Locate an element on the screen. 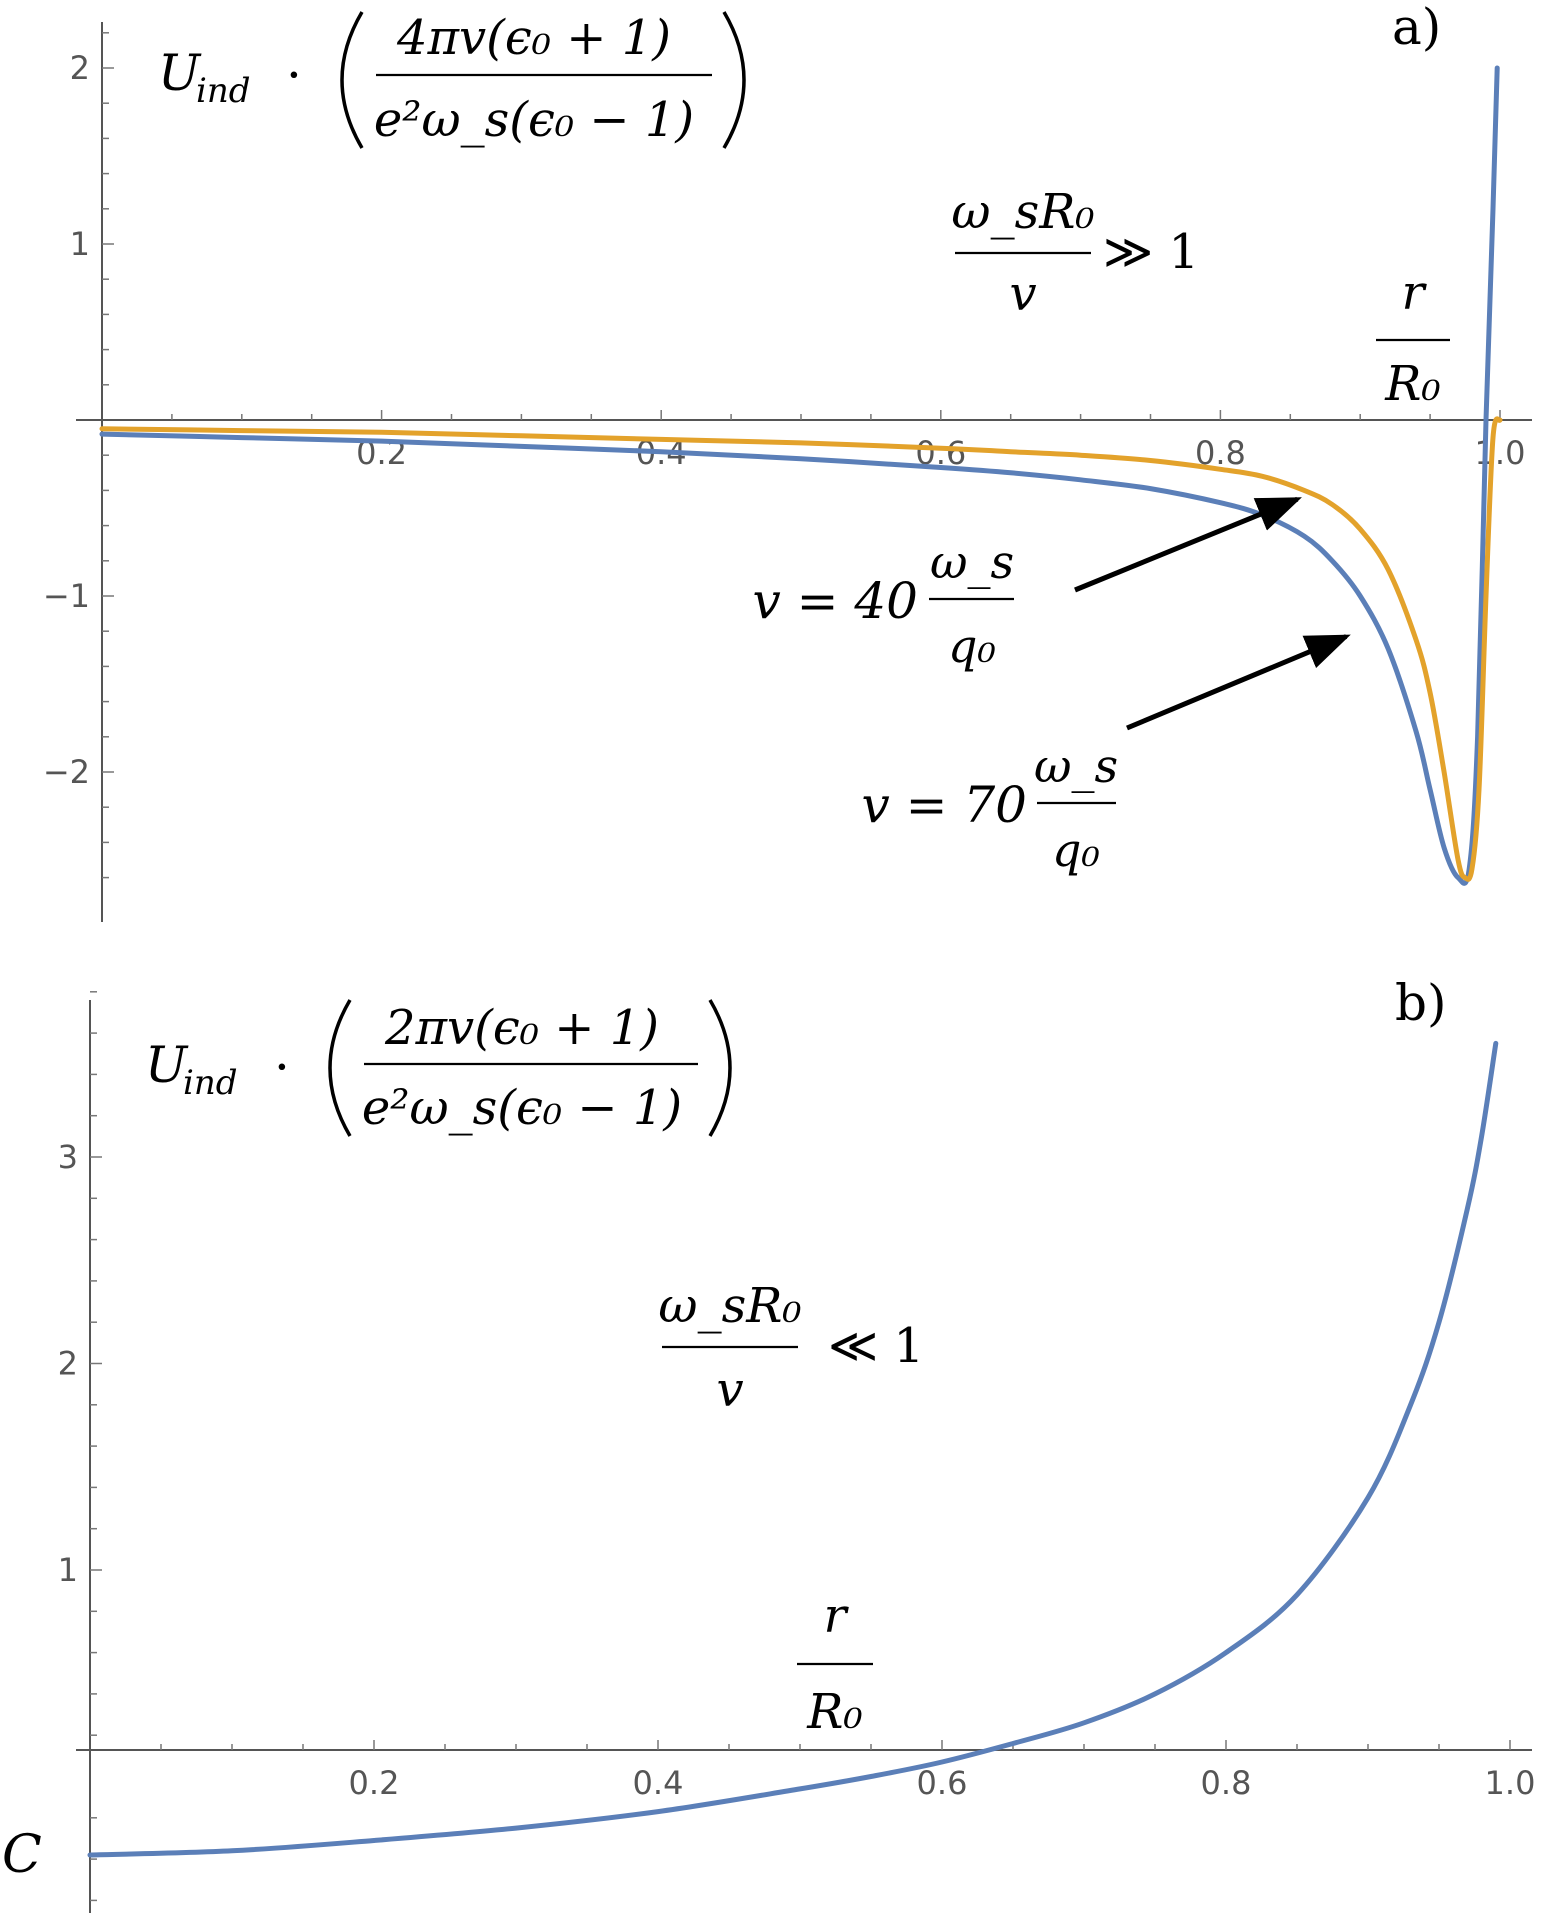  annotation-v40-lhs: v = 40 is located at coordinates (835, 601).